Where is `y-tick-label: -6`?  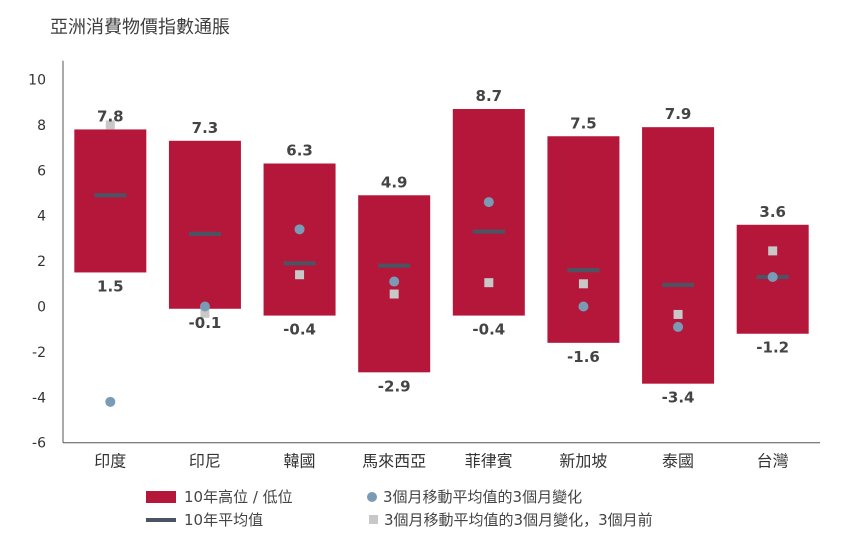
y-tick-label: -6 is located at coordinates (39, 444).